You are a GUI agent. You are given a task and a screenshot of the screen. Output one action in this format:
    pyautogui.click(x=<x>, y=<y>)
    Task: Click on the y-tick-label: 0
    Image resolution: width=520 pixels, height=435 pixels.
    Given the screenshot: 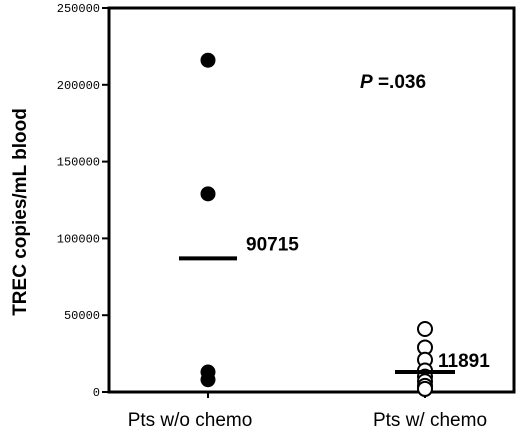 What is the action you would take?
    pyautogui.click(x=96, y=393)
    